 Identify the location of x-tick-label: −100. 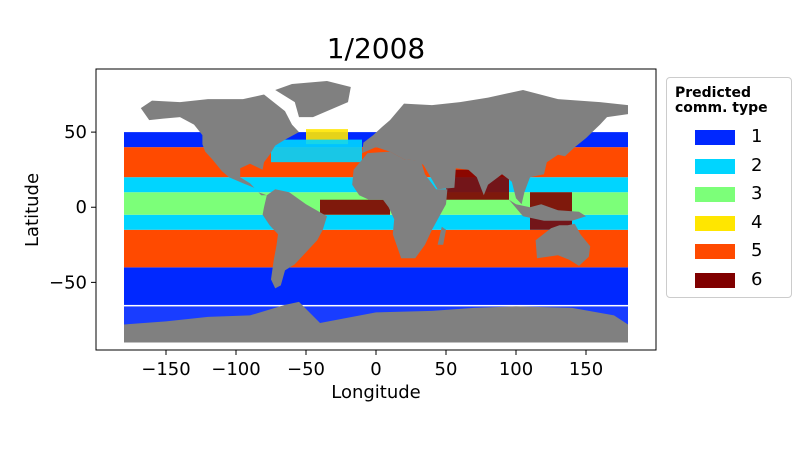
(235, 369).